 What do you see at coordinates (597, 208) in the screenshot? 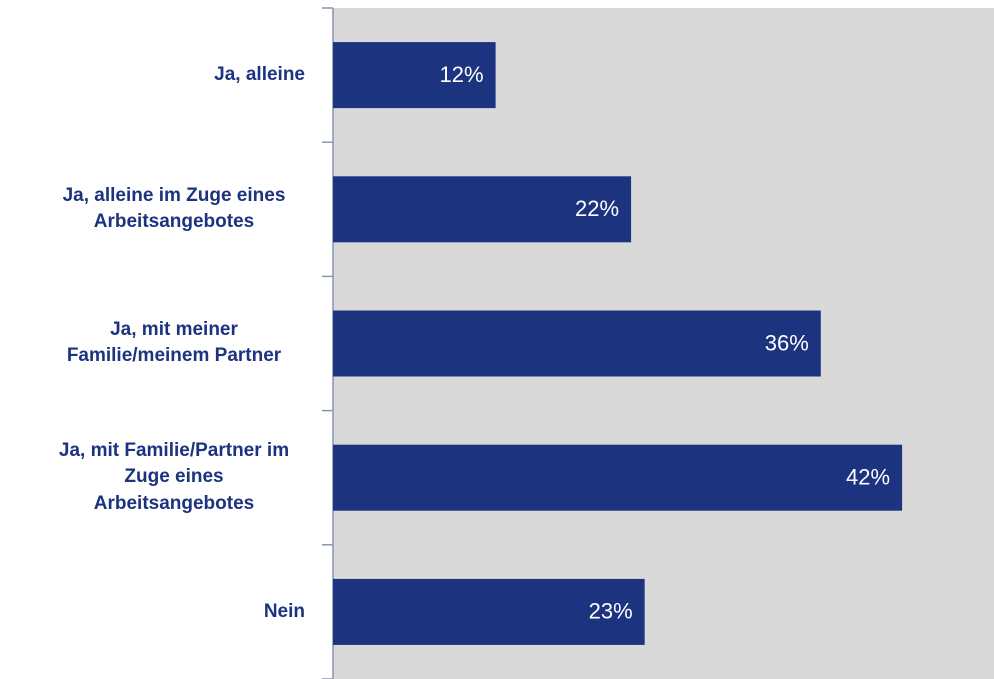
I see `value-label: 22%` at bounding box center [597, 208].